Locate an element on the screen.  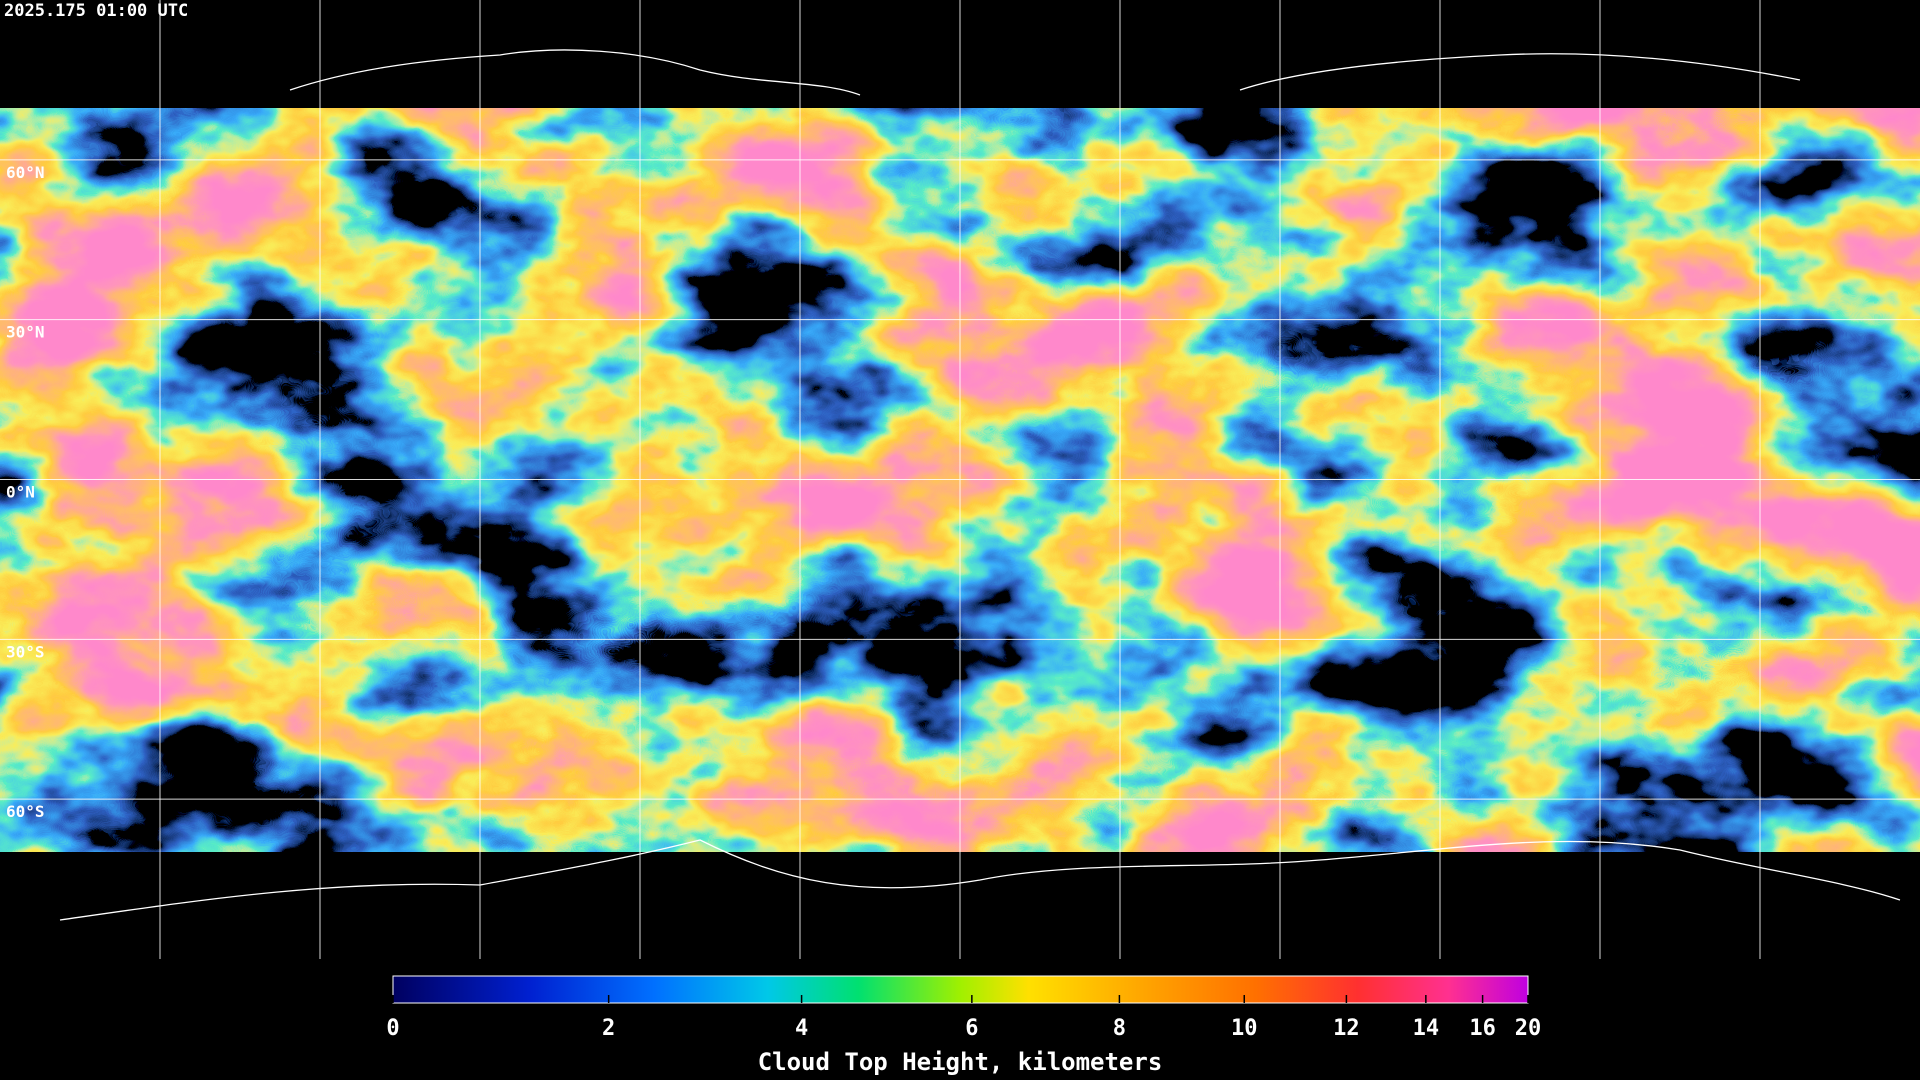
latitude-label: 0°N is located at coordinates (20, 492).